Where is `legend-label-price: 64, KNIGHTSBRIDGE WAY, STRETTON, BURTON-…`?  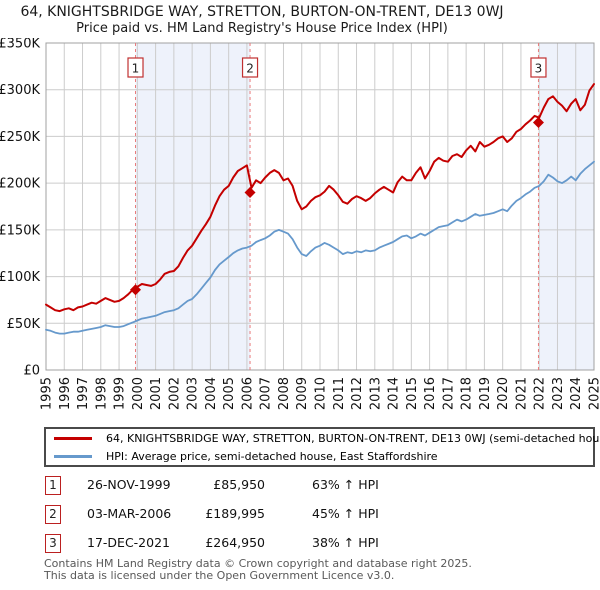 legend-label-price: 64, KNIGHTSBRIDGE WAY, STRETTON, BURTON-… is located at coordinates (353, 438).